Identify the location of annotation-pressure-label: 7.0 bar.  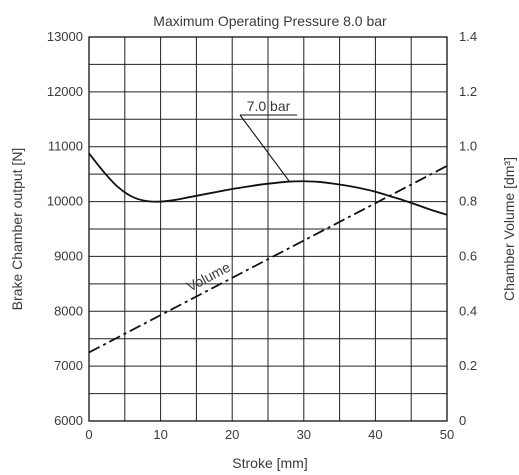
(269, 106).